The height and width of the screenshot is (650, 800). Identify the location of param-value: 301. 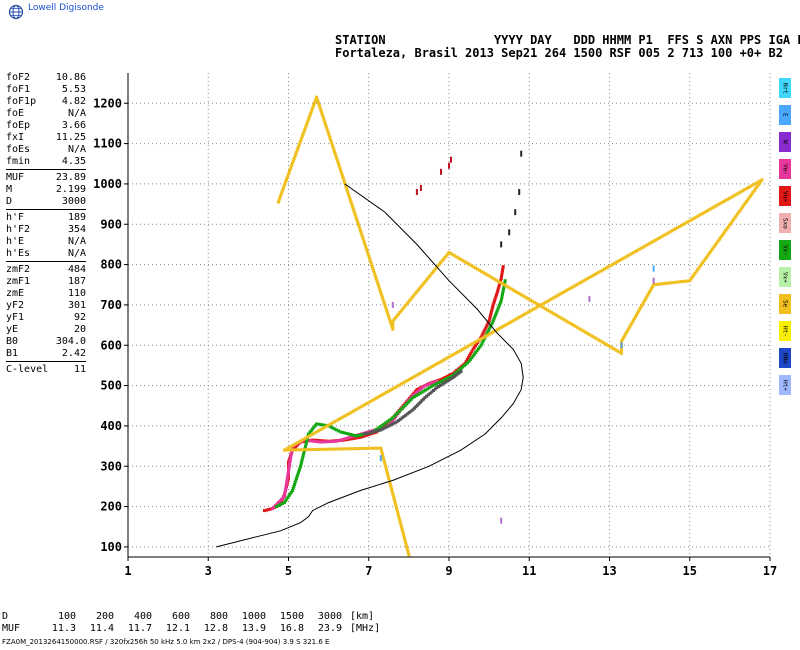
(76, 305).